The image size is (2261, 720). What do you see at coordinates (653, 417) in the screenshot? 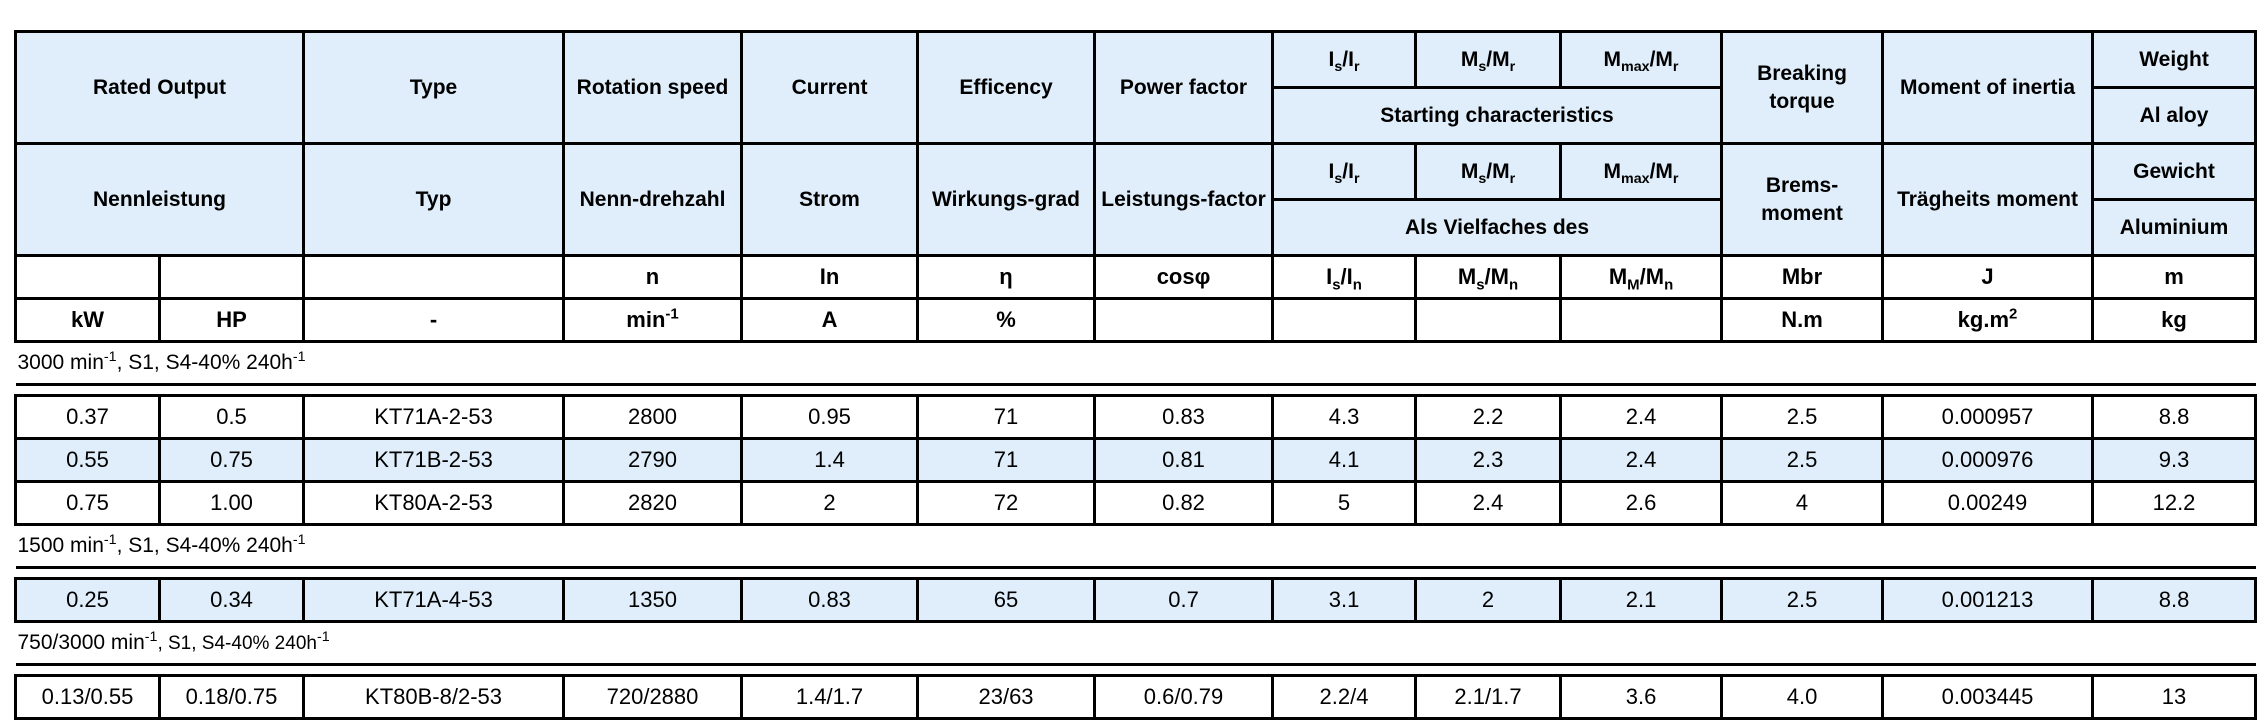
I see `cell-speed: 2800` at bounding box center [653, 417].